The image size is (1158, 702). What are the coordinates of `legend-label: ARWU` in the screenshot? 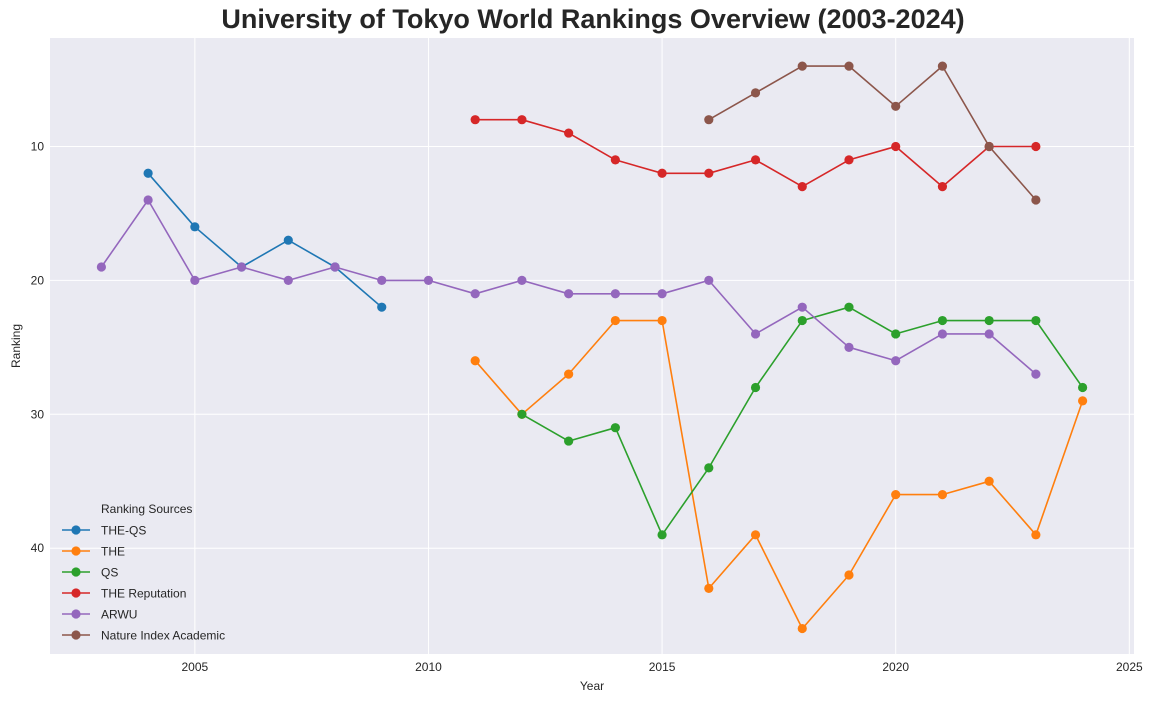 It's located at (119, 615).